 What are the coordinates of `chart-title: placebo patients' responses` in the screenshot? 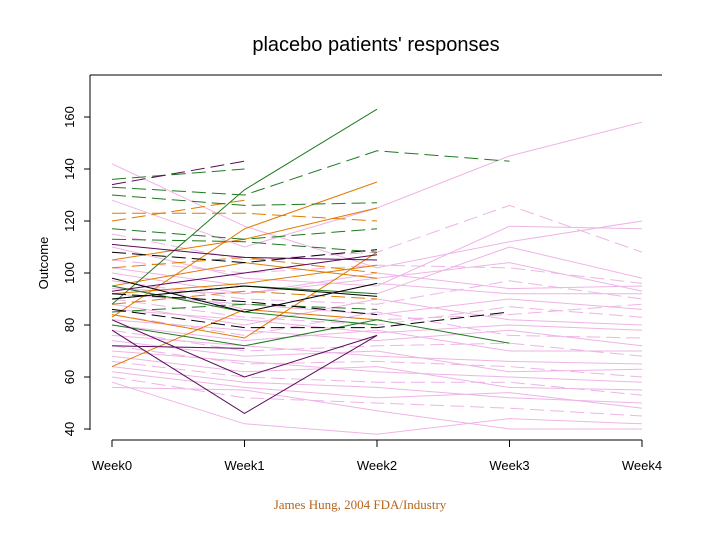 It's located at (375, 45).